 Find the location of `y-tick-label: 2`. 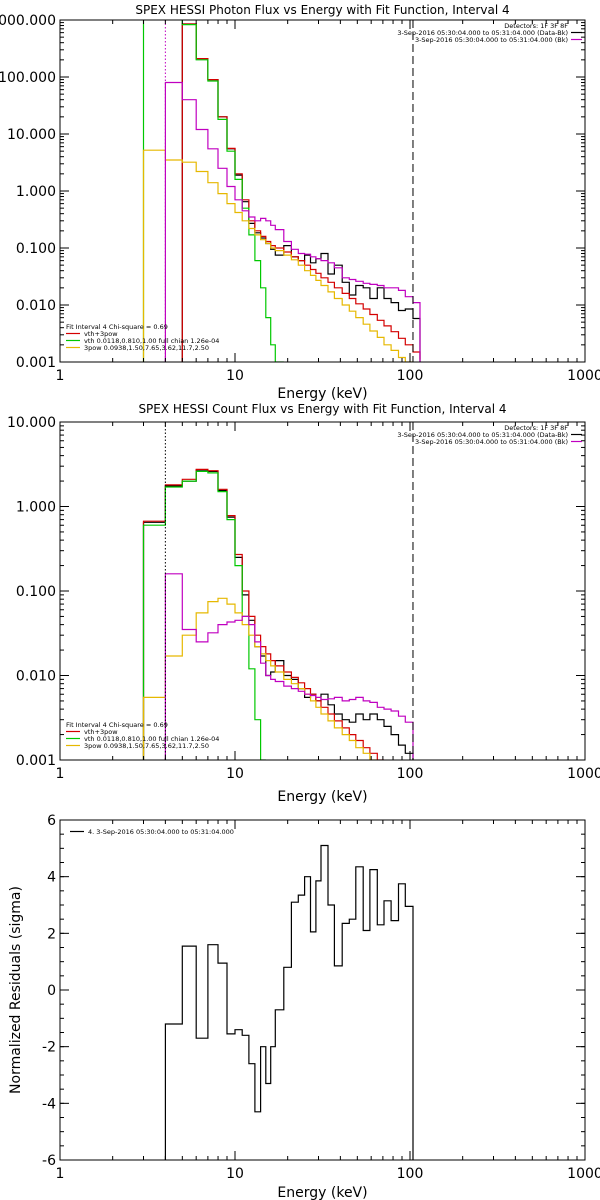

y-tick-label: 2 is located at coordinates (51, 934).